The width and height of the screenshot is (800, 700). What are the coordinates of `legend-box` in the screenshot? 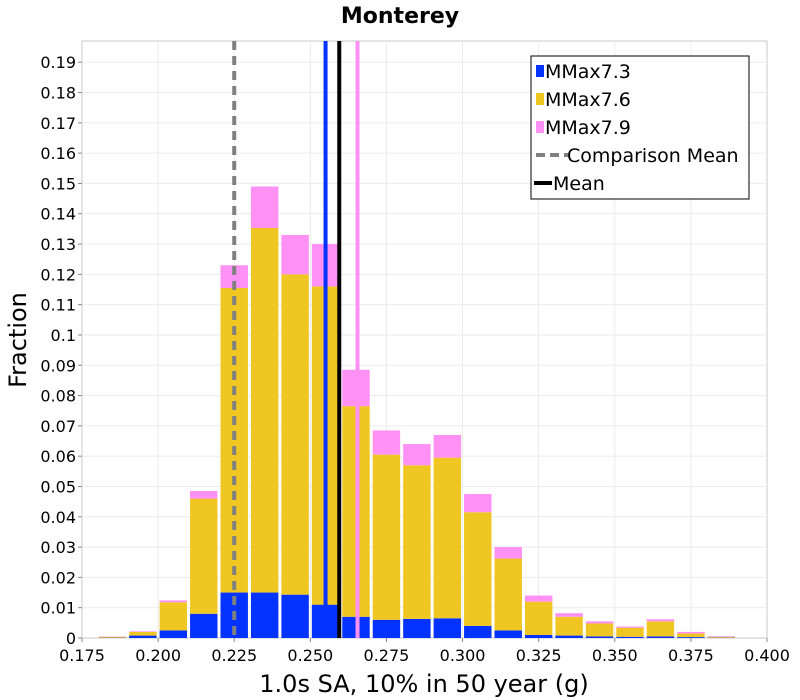 It's located at (640, 127).